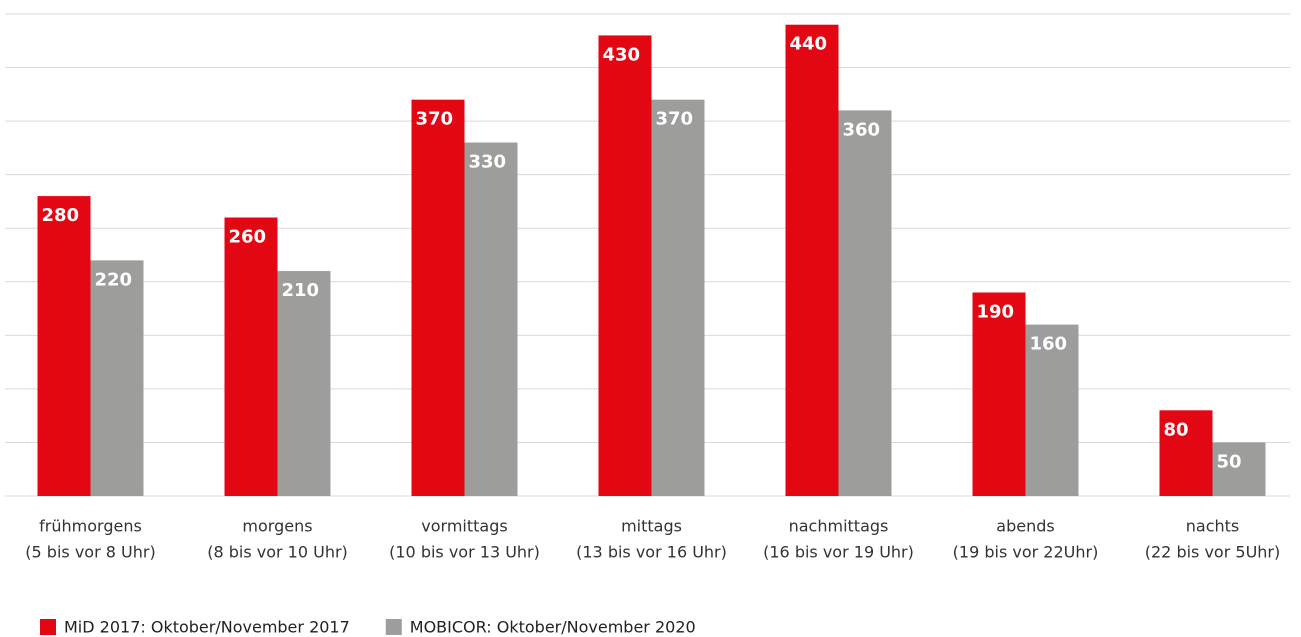 This screenshot has height=637, width=1301. What do you see at coordinates (1213, 526) in the screenshot?
I see `x-tick-label: nachts` at bounding box center [1213, 526].